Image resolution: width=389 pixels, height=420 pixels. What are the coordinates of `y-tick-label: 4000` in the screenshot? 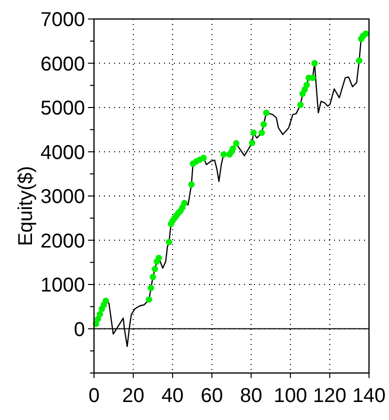 It's located at (62, 153).